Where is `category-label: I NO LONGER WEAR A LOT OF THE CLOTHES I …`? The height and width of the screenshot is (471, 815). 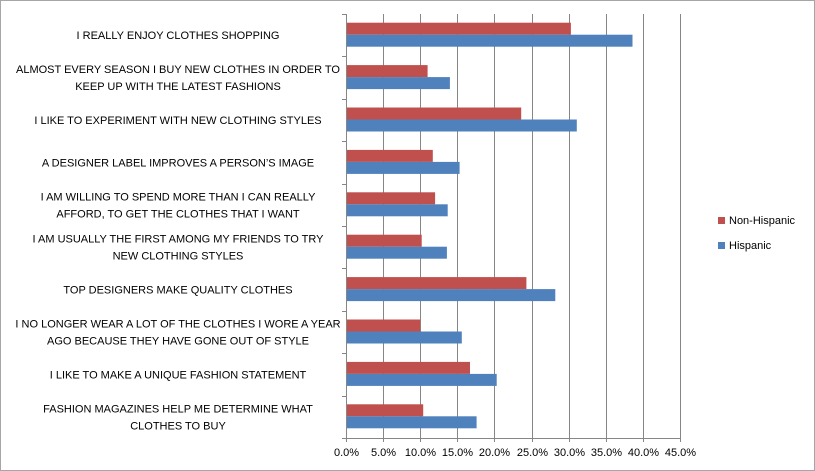 category-label: I NO LONGER WEAR A LOT OF THE CLOTHES I … is located at coordinates (177, 325).